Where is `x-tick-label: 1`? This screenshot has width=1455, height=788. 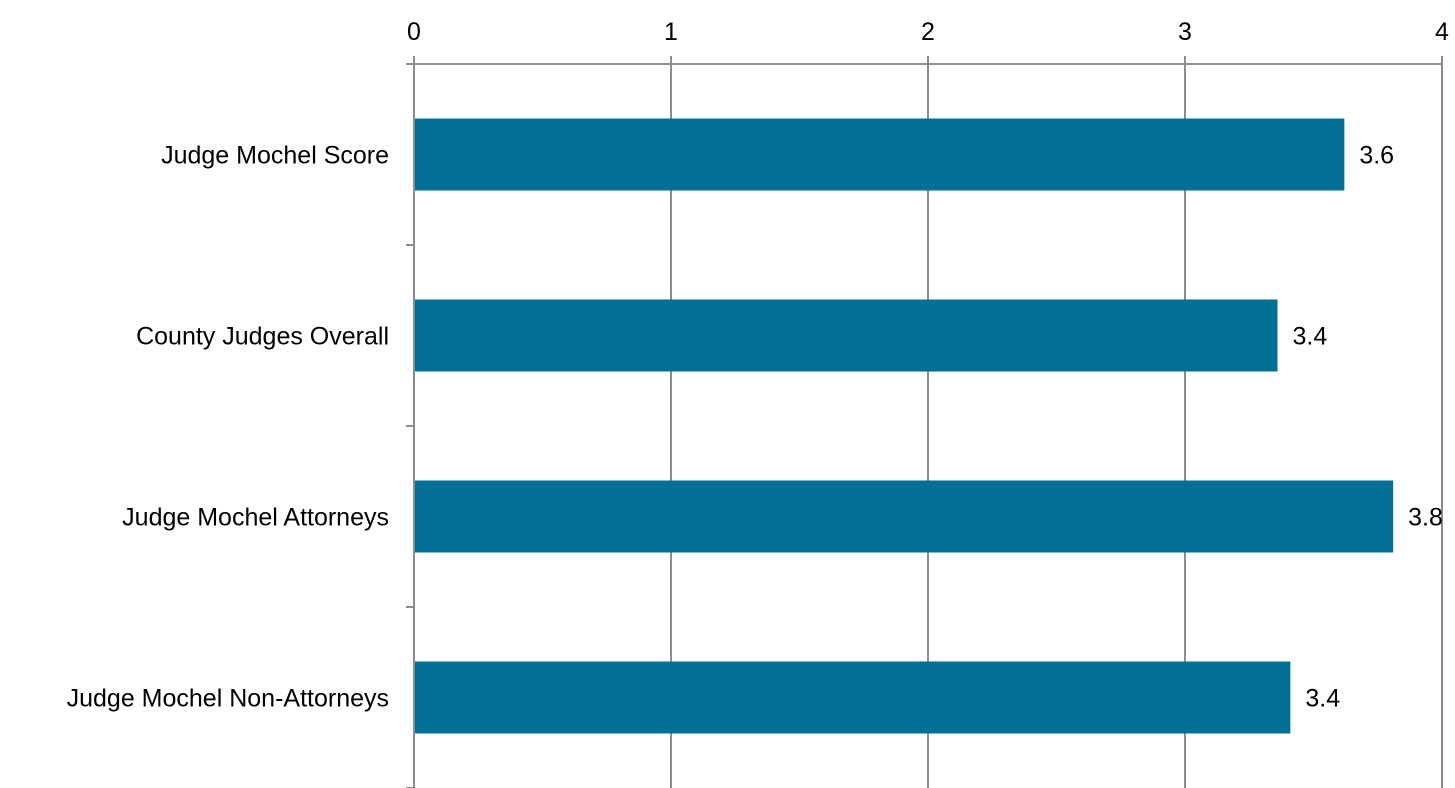 x-tick-label: 1 is located at coordinates (671, 32).